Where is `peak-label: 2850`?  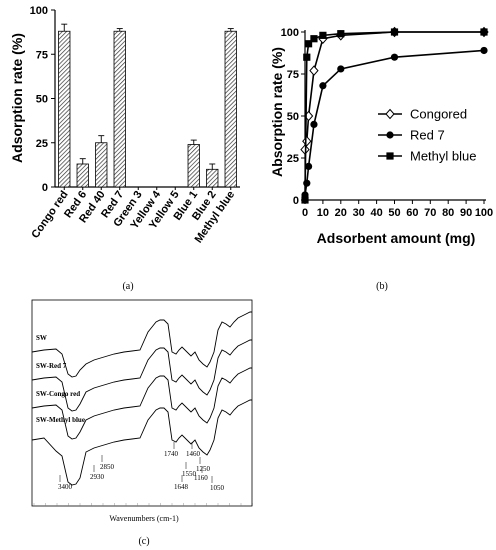 peak-label: 2850 is located at coordinates (107, 467).